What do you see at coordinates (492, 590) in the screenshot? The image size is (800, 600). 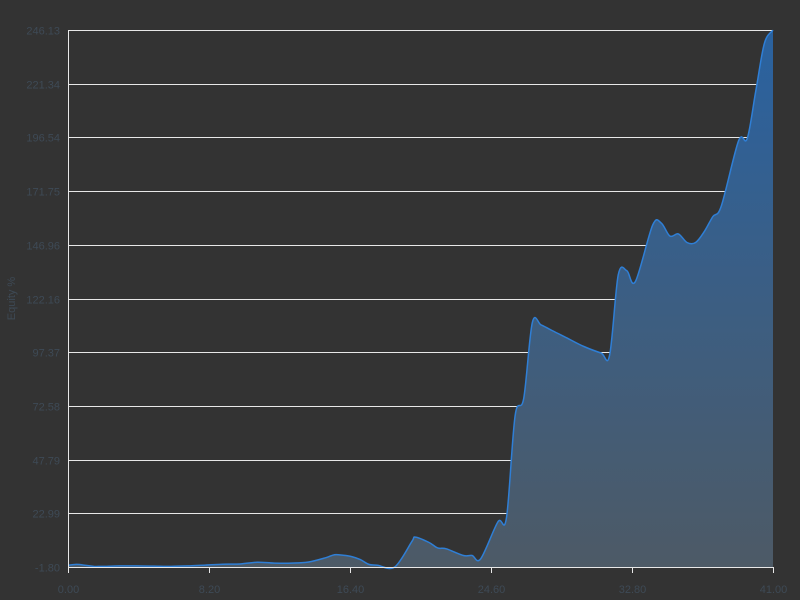 I see `x-tick-label: 24.60` at bounding box center [492, 590].